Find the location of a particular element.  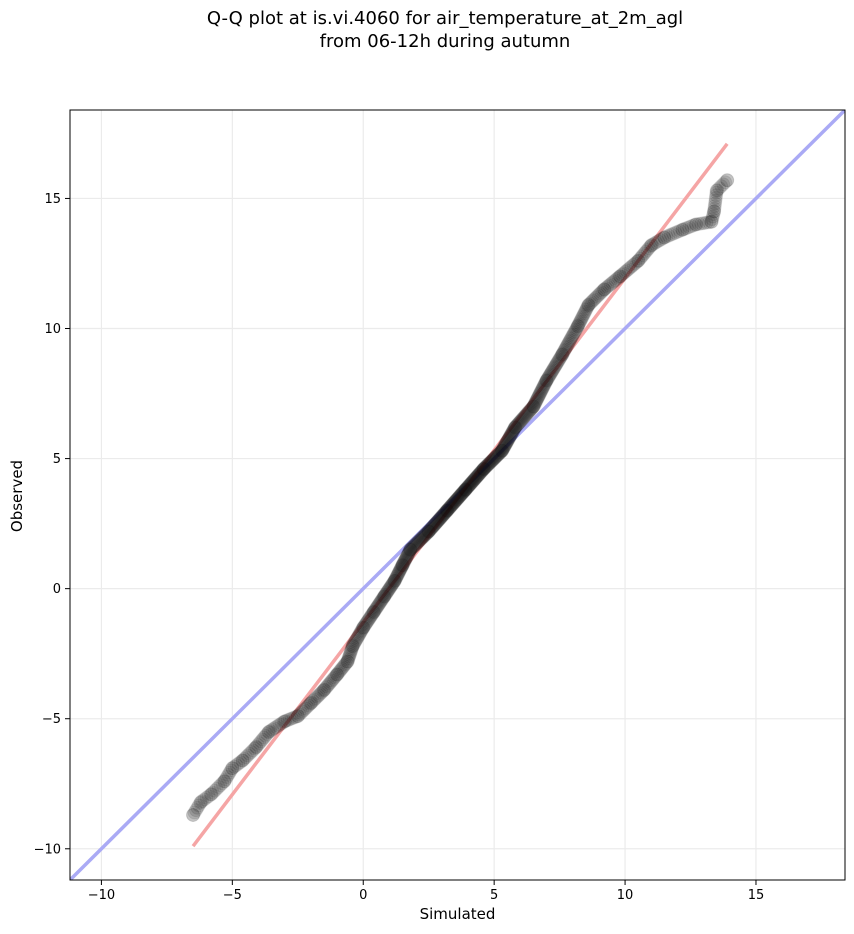

x-axis-label: Simulated is located at coordinates (457, 914).